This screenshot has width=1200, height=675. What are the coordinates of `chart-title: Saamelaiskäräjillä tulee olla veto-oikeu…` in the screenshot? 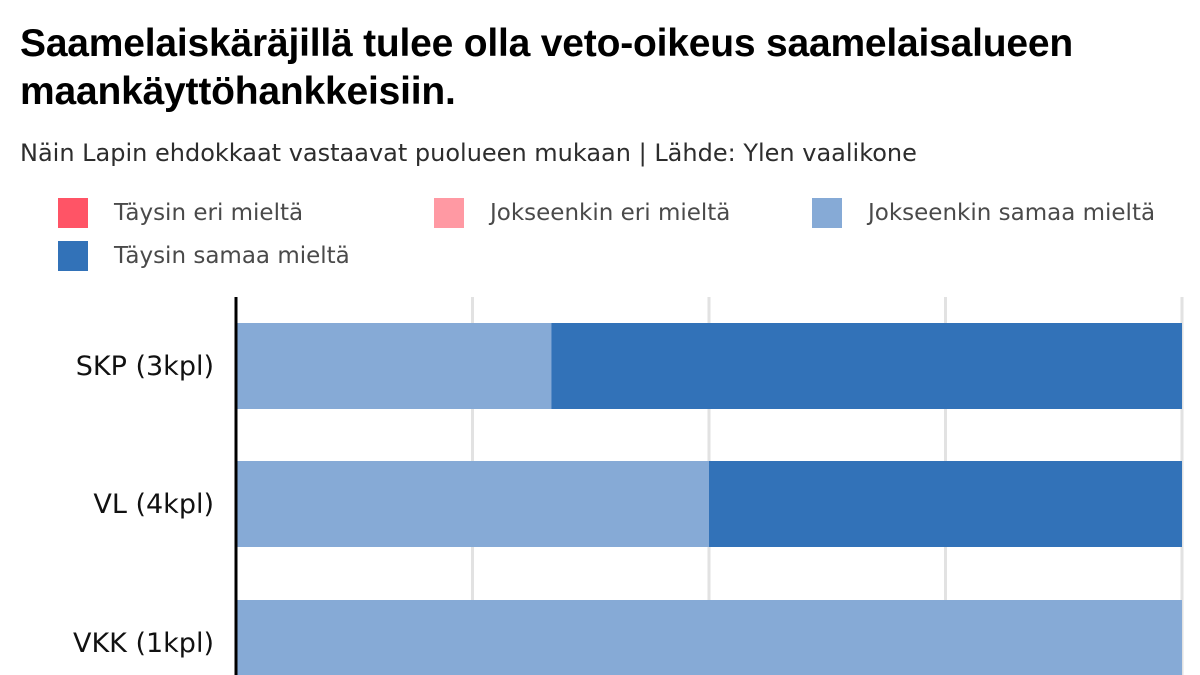 It's located at (547, 67).